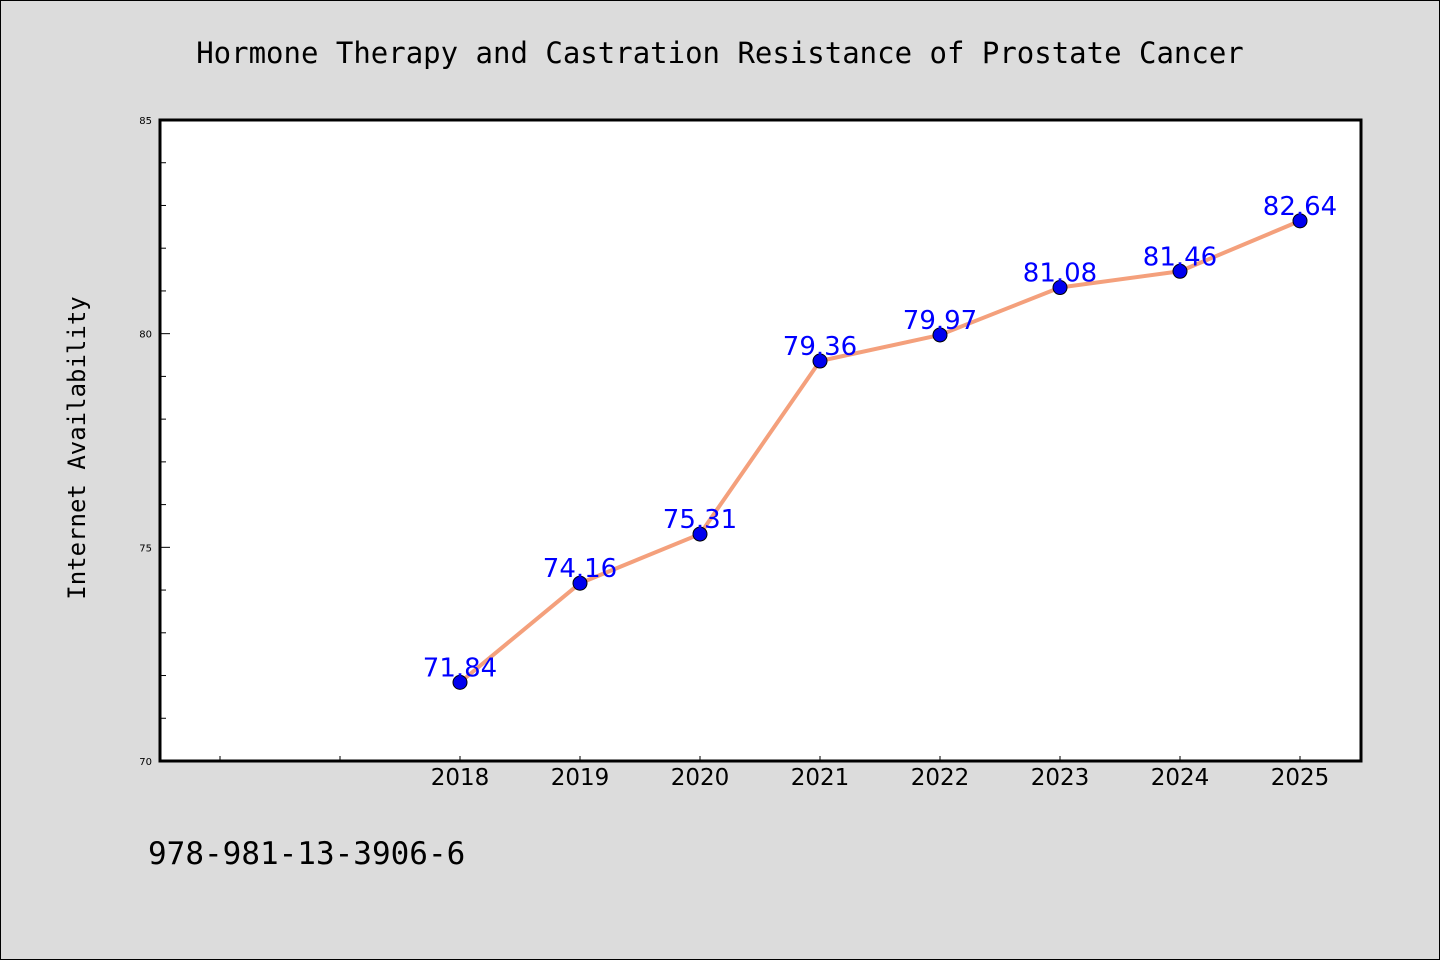 The height and width of the screenshot is (960, 1440). What do you see at coordinates (1180, 257) in the screenshot?
I see `data-label: 81.46` at bounding box center [1180, 257].